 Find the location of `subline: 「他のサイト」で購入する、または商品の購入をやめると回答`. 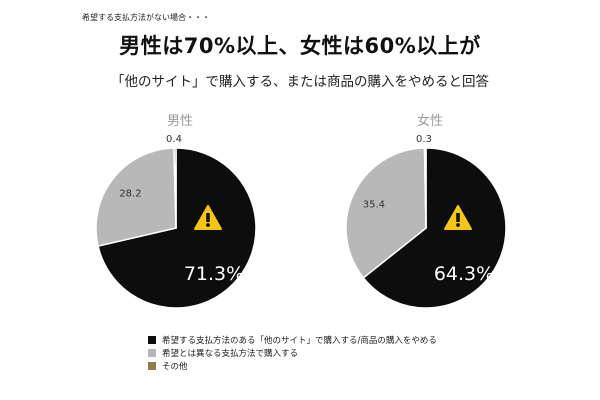

subline: 「他のサイト」で購入する、または商品の購入をやめると回答 is located at coordinates (300, 82).